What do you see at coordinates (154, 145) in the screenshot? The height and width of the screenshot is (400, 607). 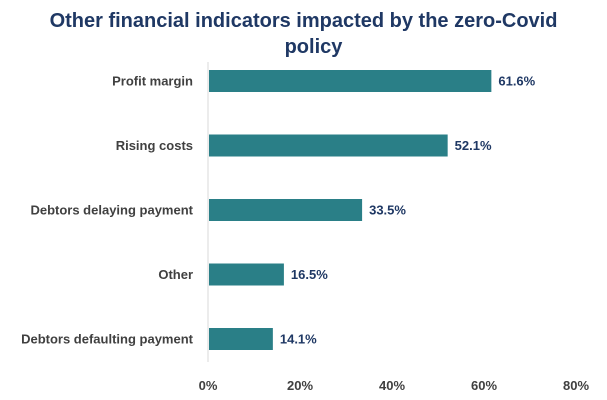 I see `category-label: Rising costs` at bounding box center [154, 145].